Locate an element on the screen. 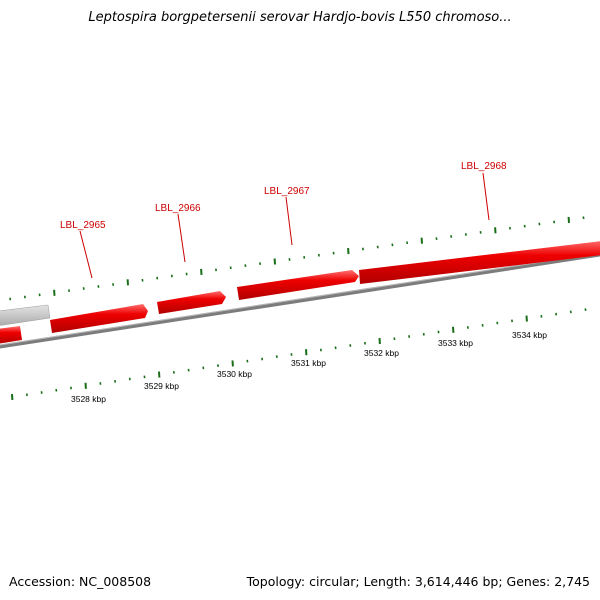 Image resolution: width=600 pixels, height=600 pixels. tick-row-lower is located at coordinates (299, 354).